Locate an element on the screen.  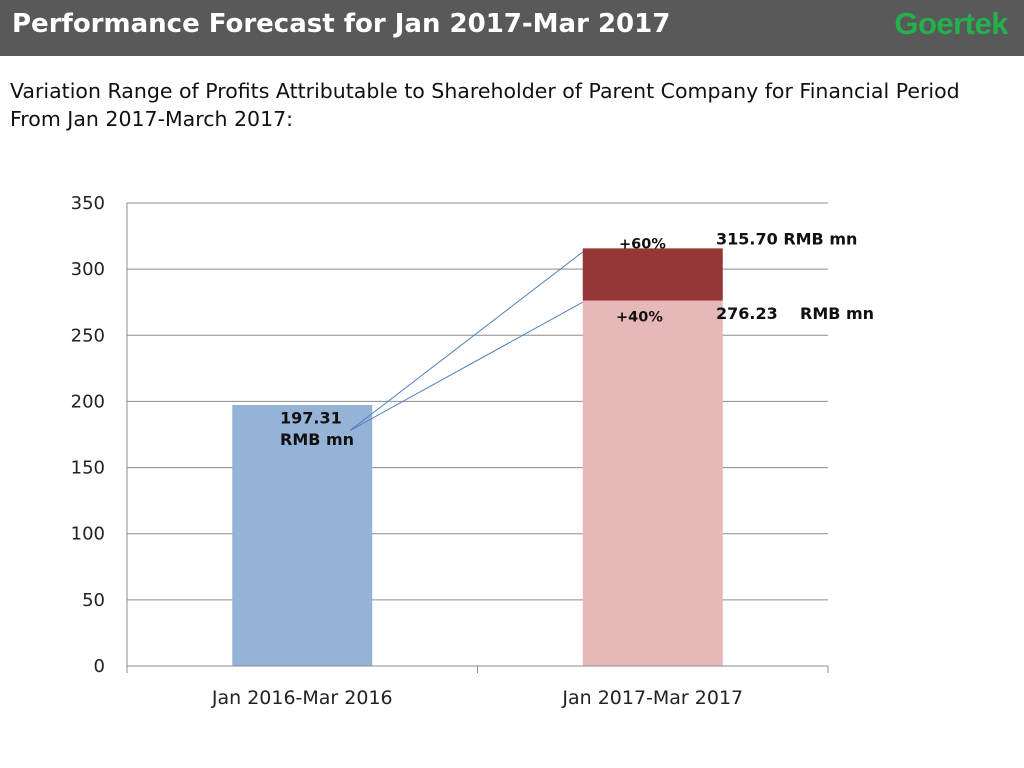
leader-line-high is located at coordinates (466, 341).